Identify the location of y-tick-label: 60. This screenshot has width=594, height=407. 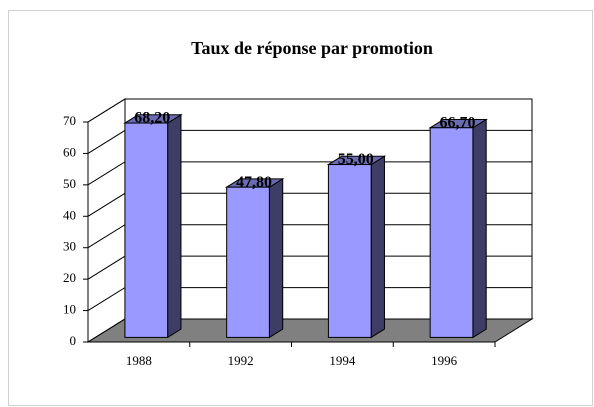
(69, 151).